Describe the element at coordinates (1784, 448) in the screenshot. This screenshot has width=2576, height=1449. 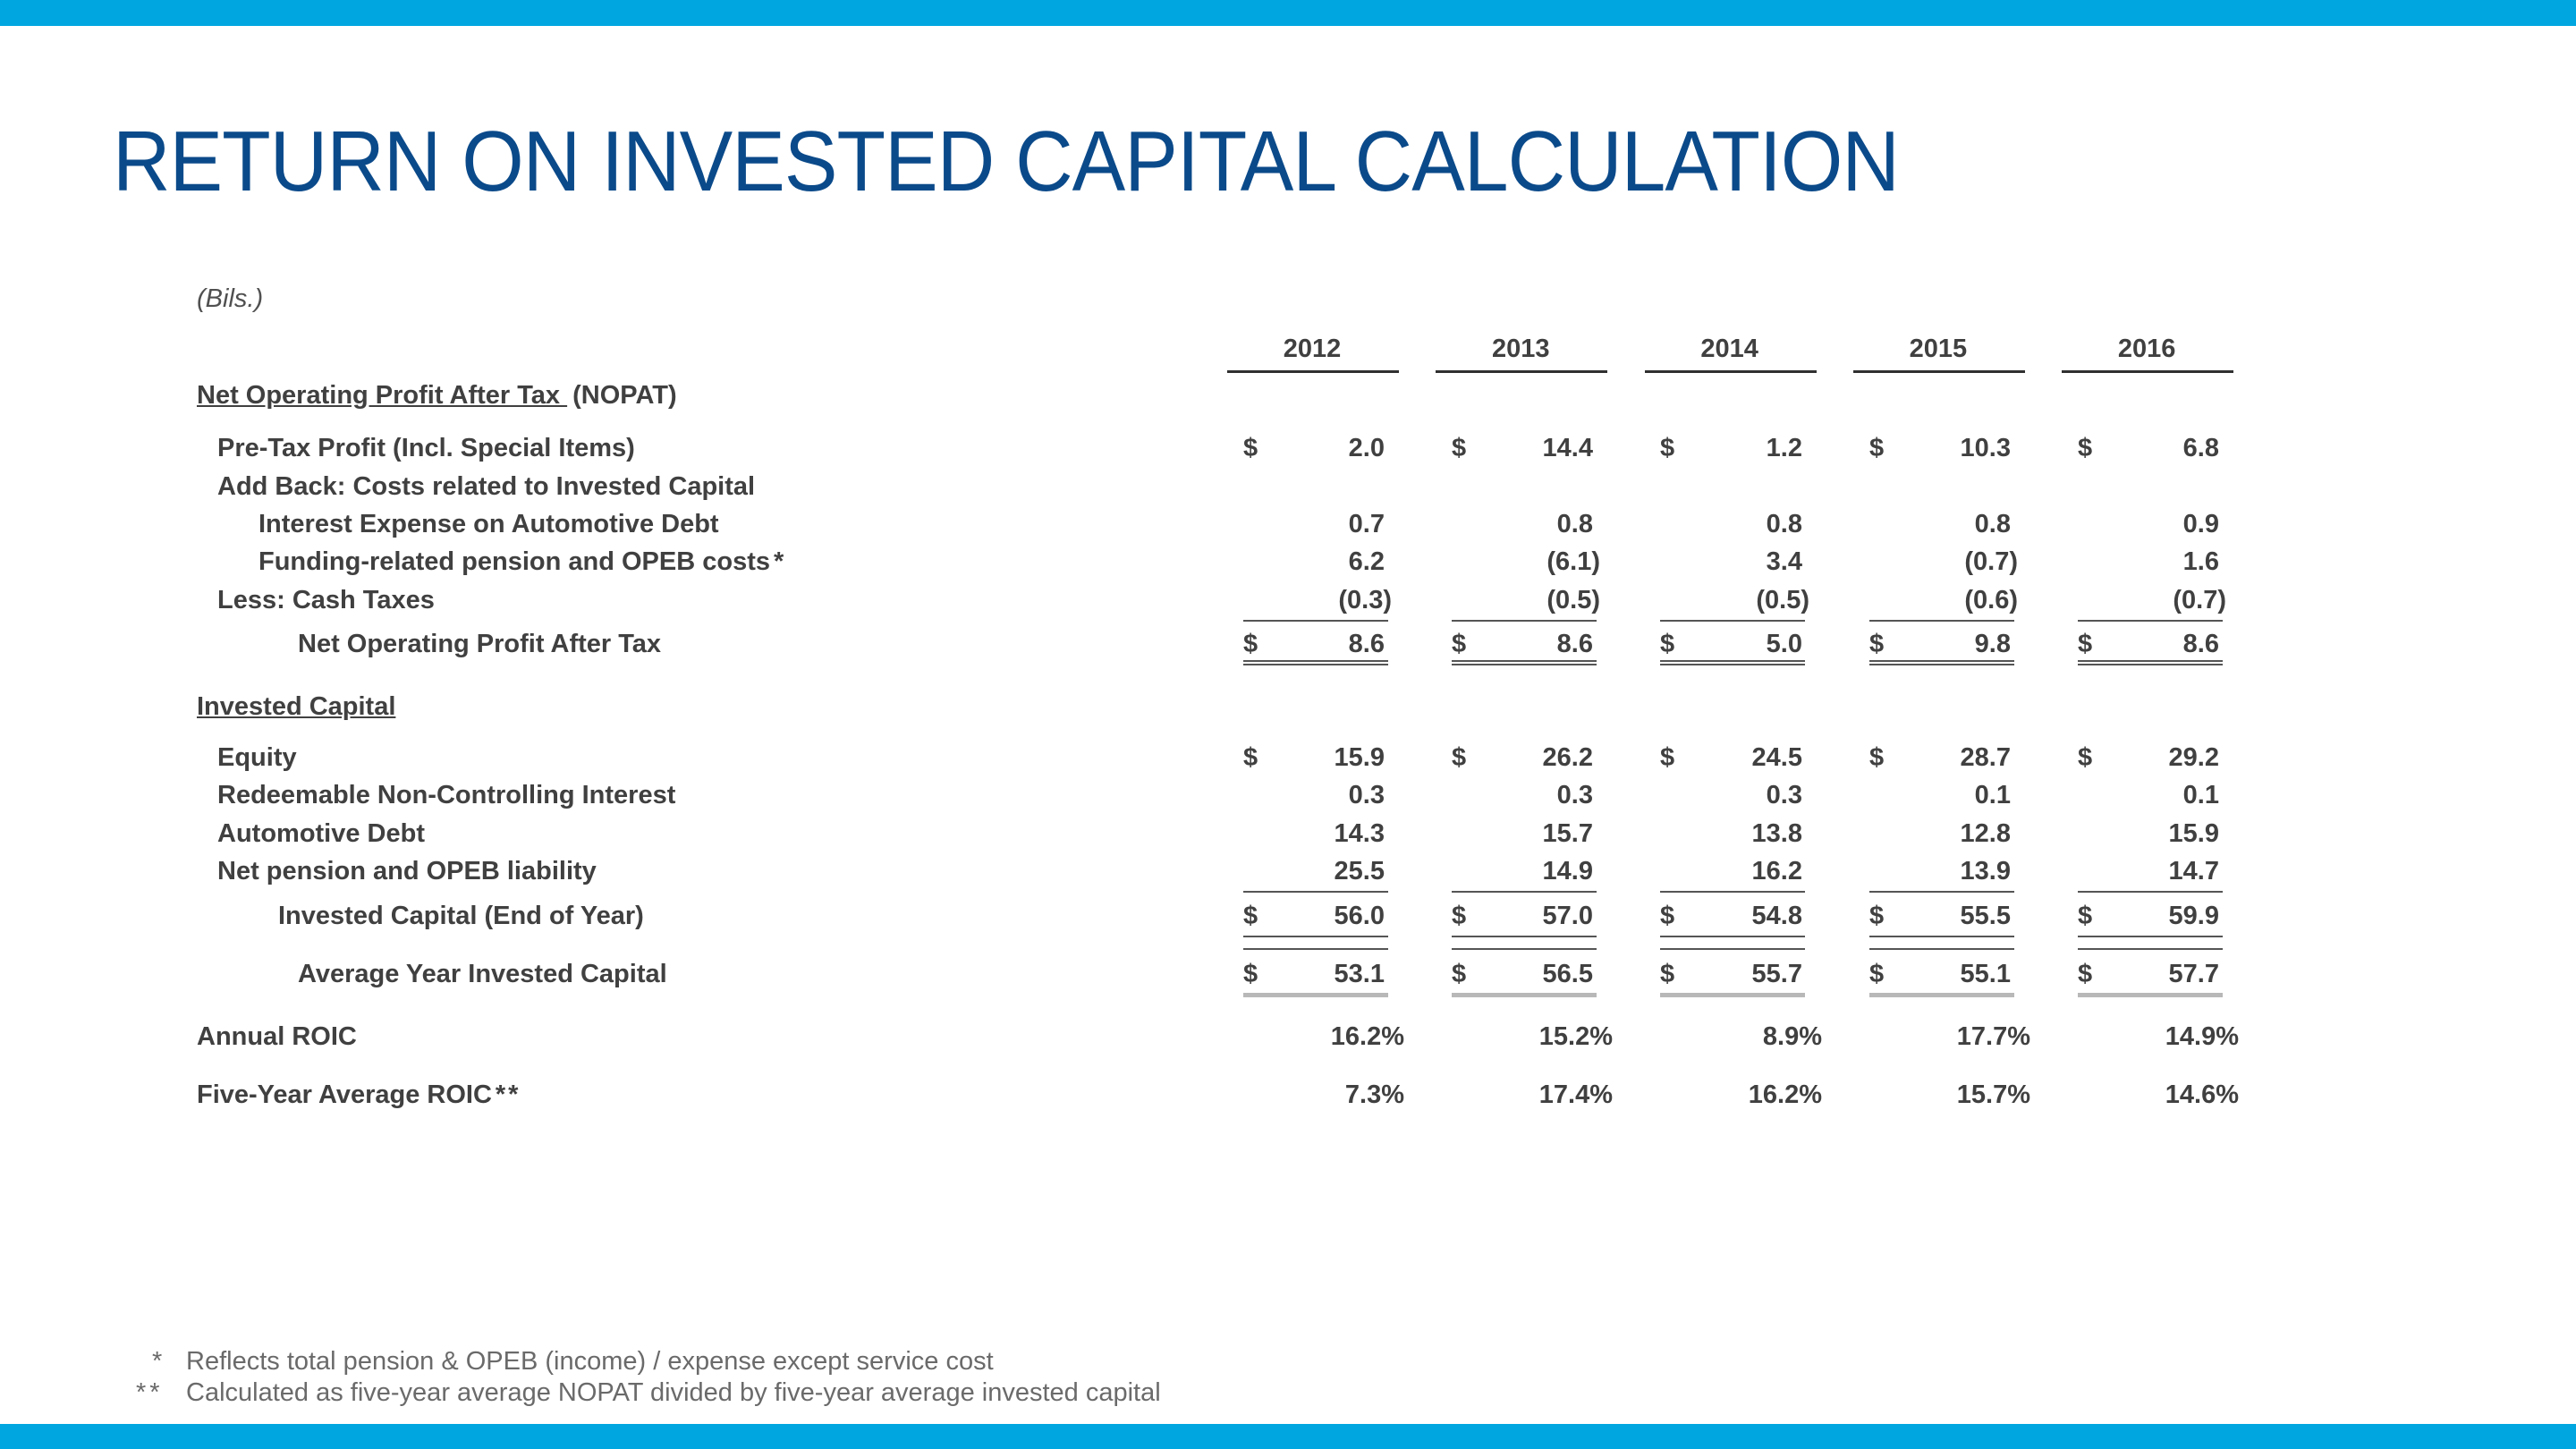
I see `cell-pretax-2014: 1.2` at that location.